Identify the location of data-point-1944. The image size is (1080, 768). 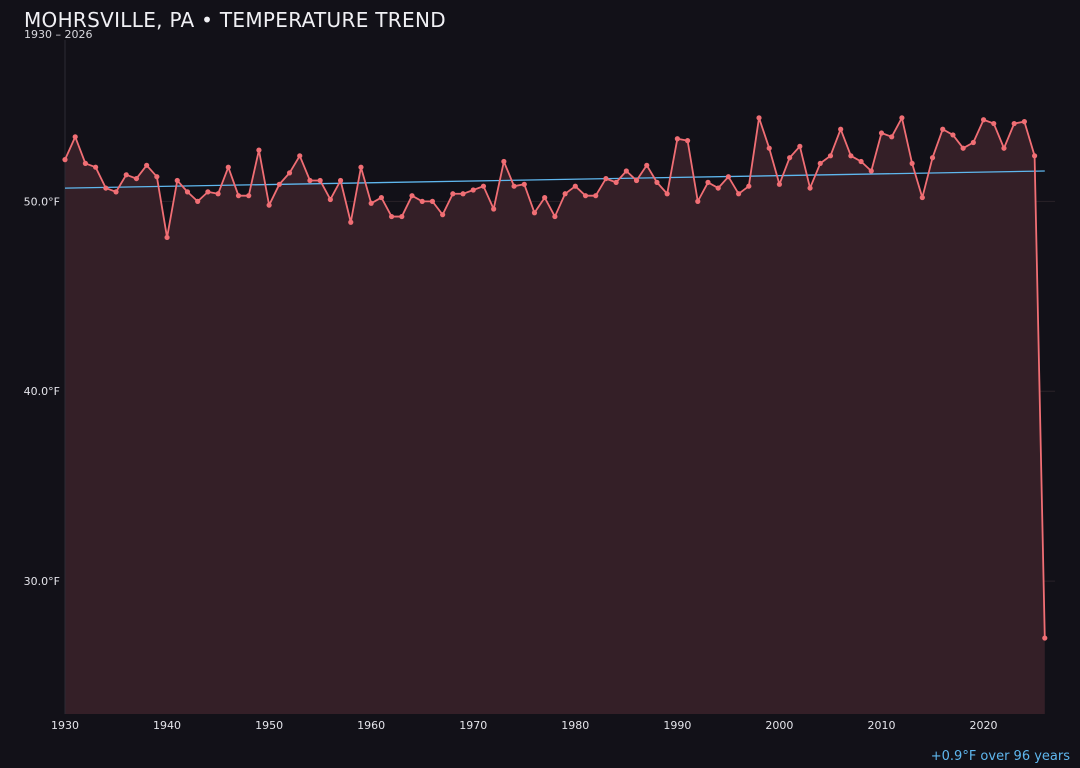
(208, 192).